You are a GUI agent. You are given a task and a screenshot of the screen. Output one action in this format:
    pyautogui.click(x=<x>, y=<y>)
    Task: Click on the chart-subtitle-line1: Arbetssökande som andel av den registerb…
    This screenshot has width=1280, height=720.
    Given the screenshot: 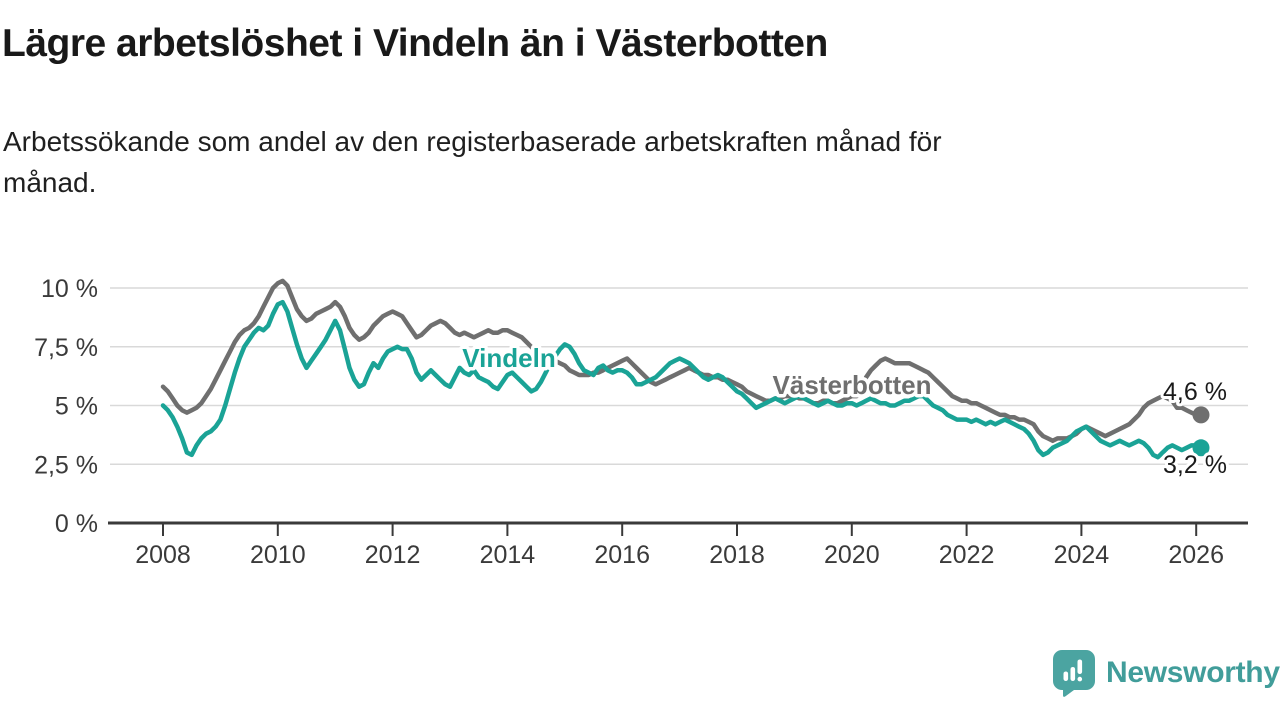 What is the action you would take?
    pyautogui.click(x=472, y=141)
    